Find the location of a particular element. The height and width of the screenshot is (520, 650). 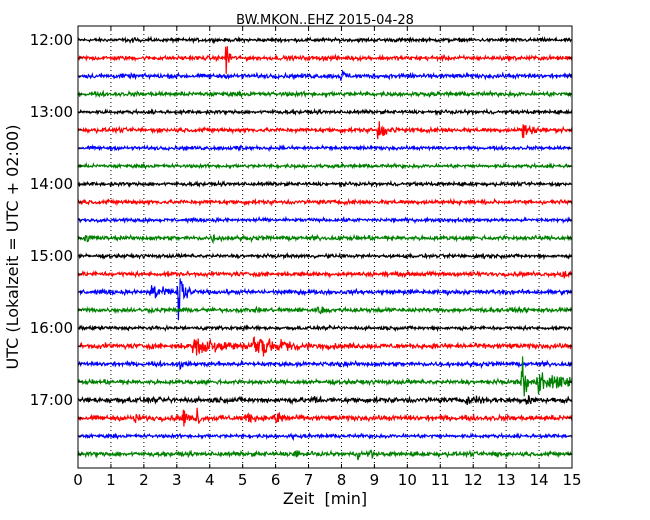

x-axis-label: Zeit [min] is located at coordinates (325, 498).